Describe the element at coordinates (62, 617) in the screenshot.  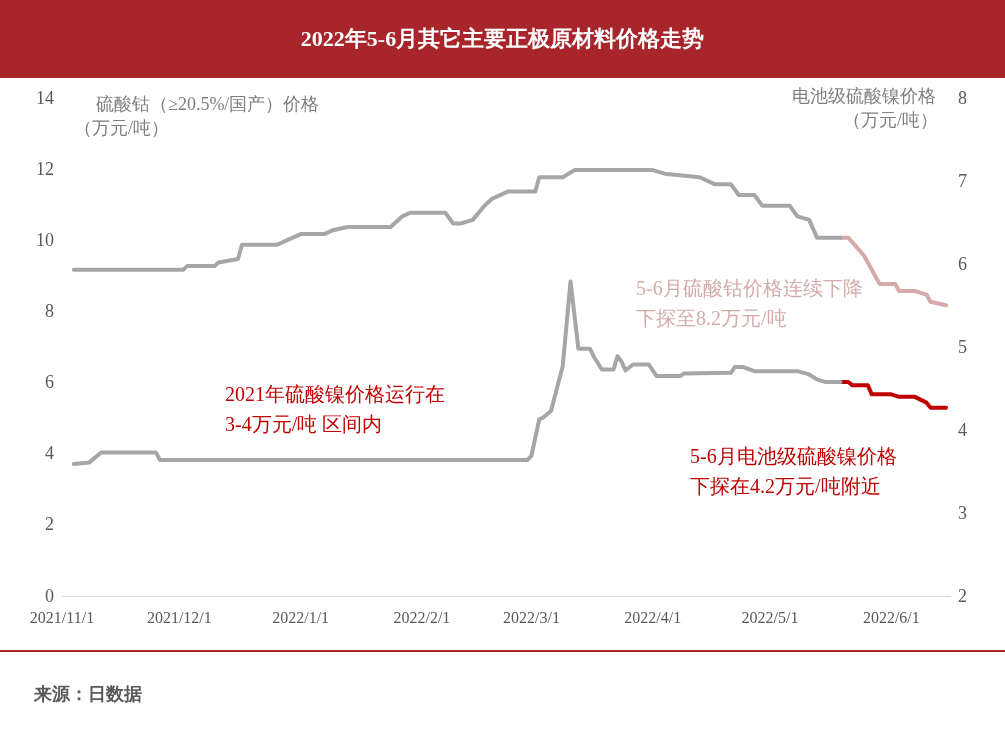
I see `x-tick-label: 2021/11/1` at that location.